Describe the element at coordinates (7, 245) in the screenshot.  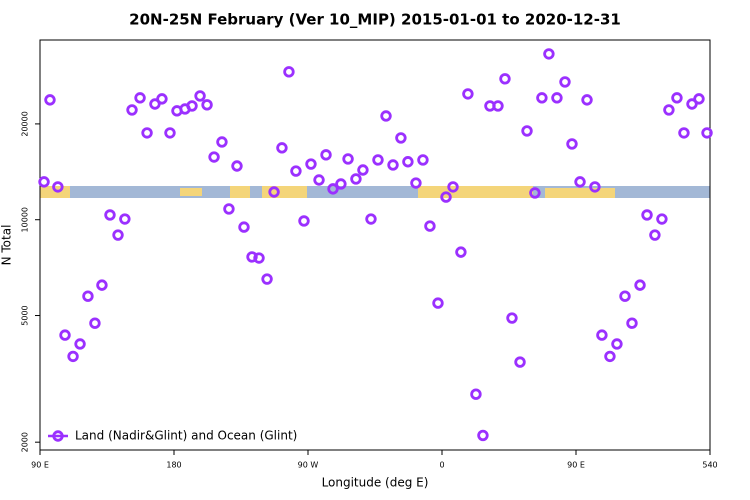
I see `y-axis-label: N Total` at that location.